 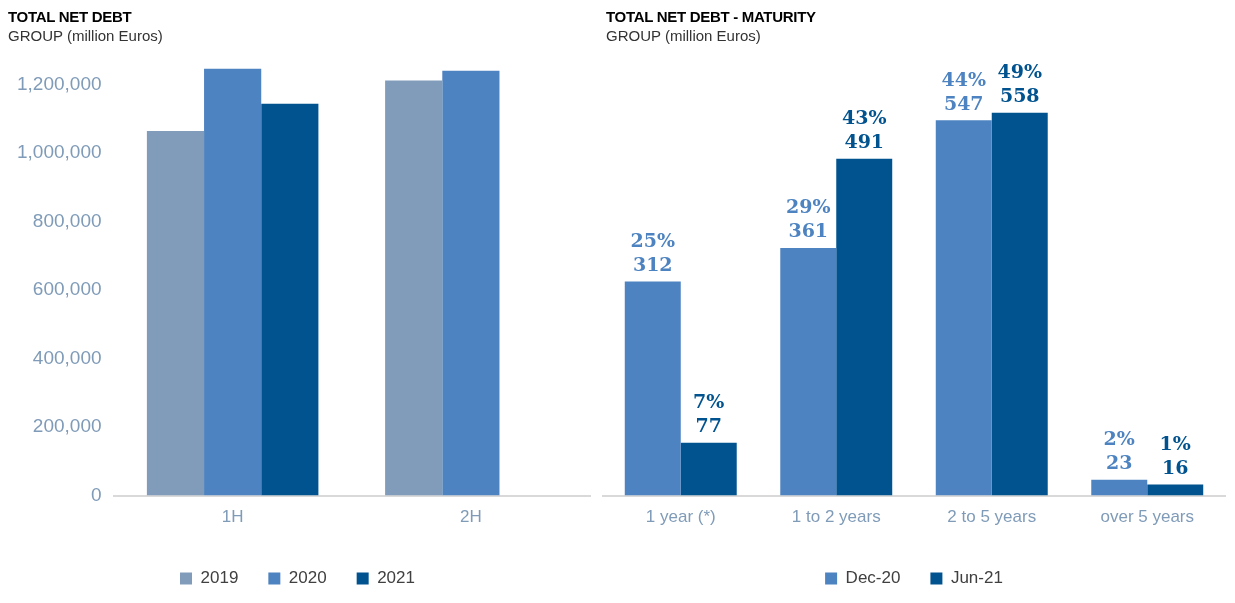 I want to click on y-tick-label: 200,000, so click(x=67, y=426).